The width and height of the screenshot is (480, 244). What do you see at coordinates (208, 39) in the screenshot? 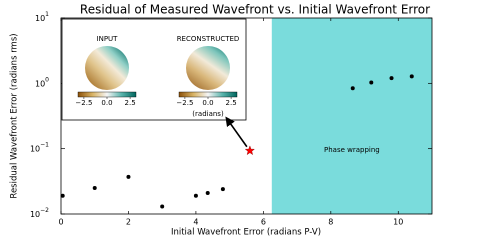
I see `panel-title: RECONSTRUCTED` at bounding box center [208, 39].